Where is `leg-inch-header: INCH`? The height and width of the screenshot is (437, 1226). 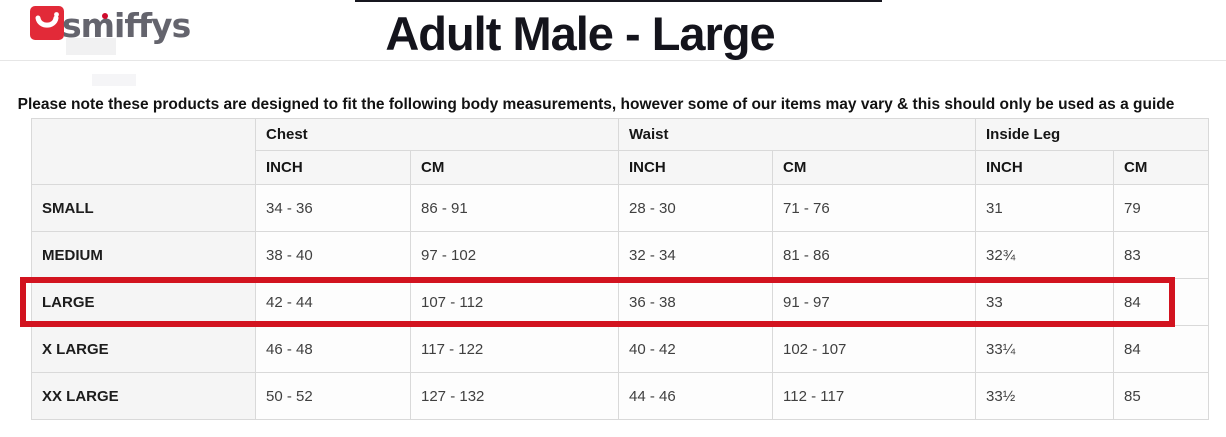 leg-inch-header: INCH is located at coordinates (1045, 167).